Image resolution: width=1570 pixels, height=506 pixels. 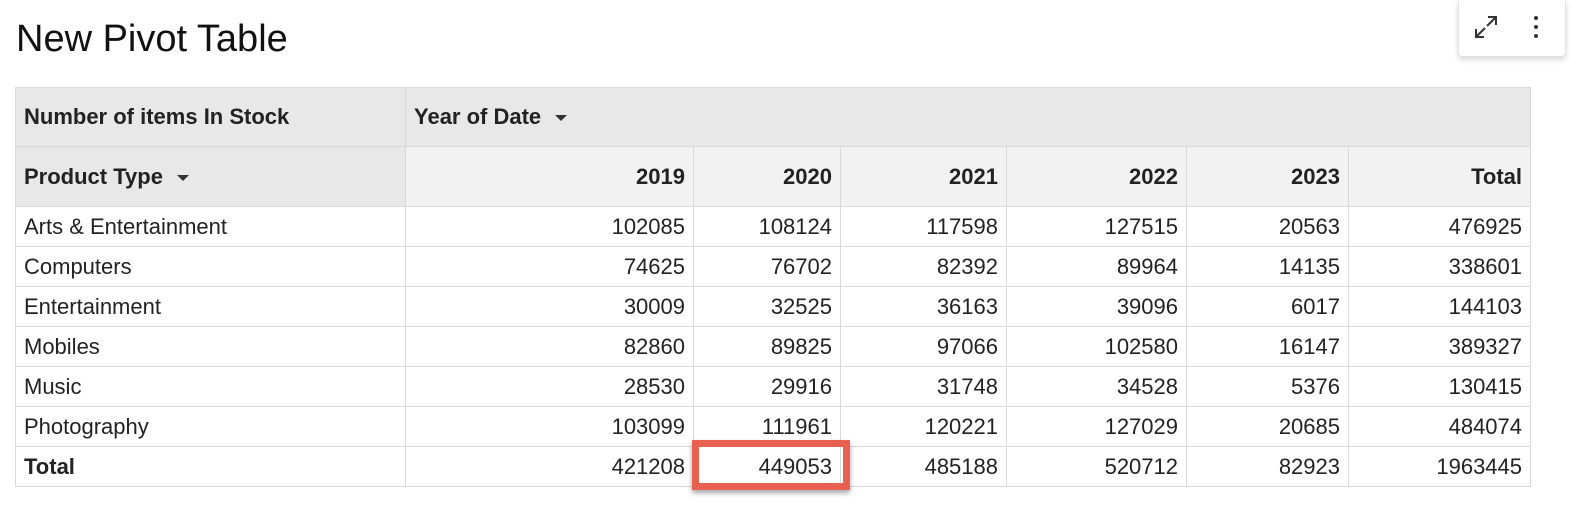 What do you see at coordinates (1439, 226) in the screenshot?
I see `value-cell: 476925` at bounding box center [1439, 226].